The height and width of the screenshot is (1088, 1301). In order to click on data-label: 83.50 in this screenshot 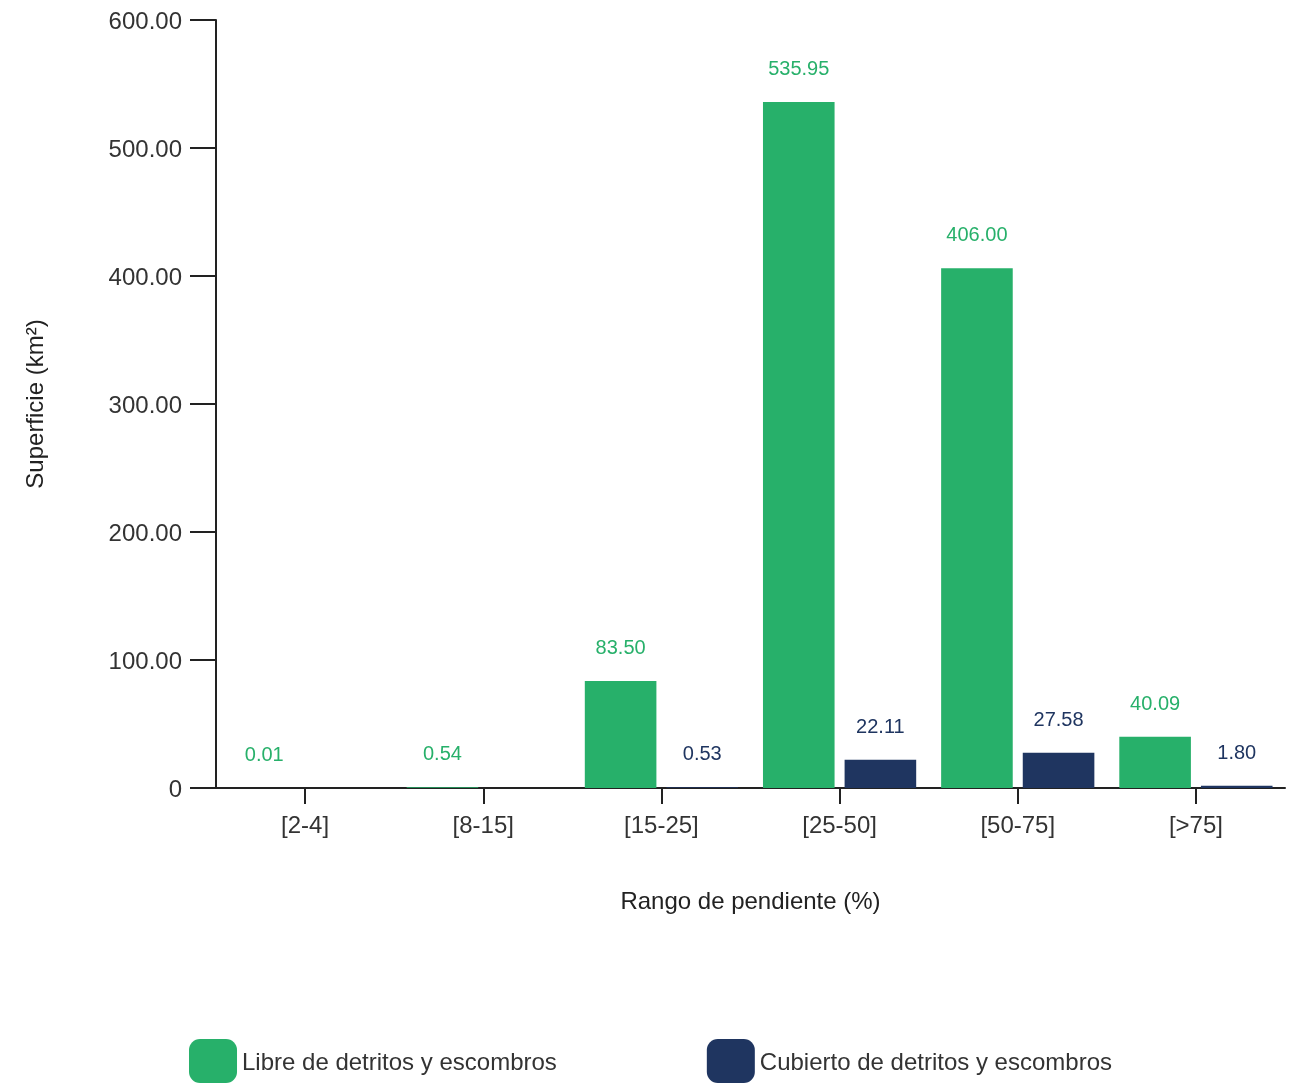, I will do `click(620, 647)`.